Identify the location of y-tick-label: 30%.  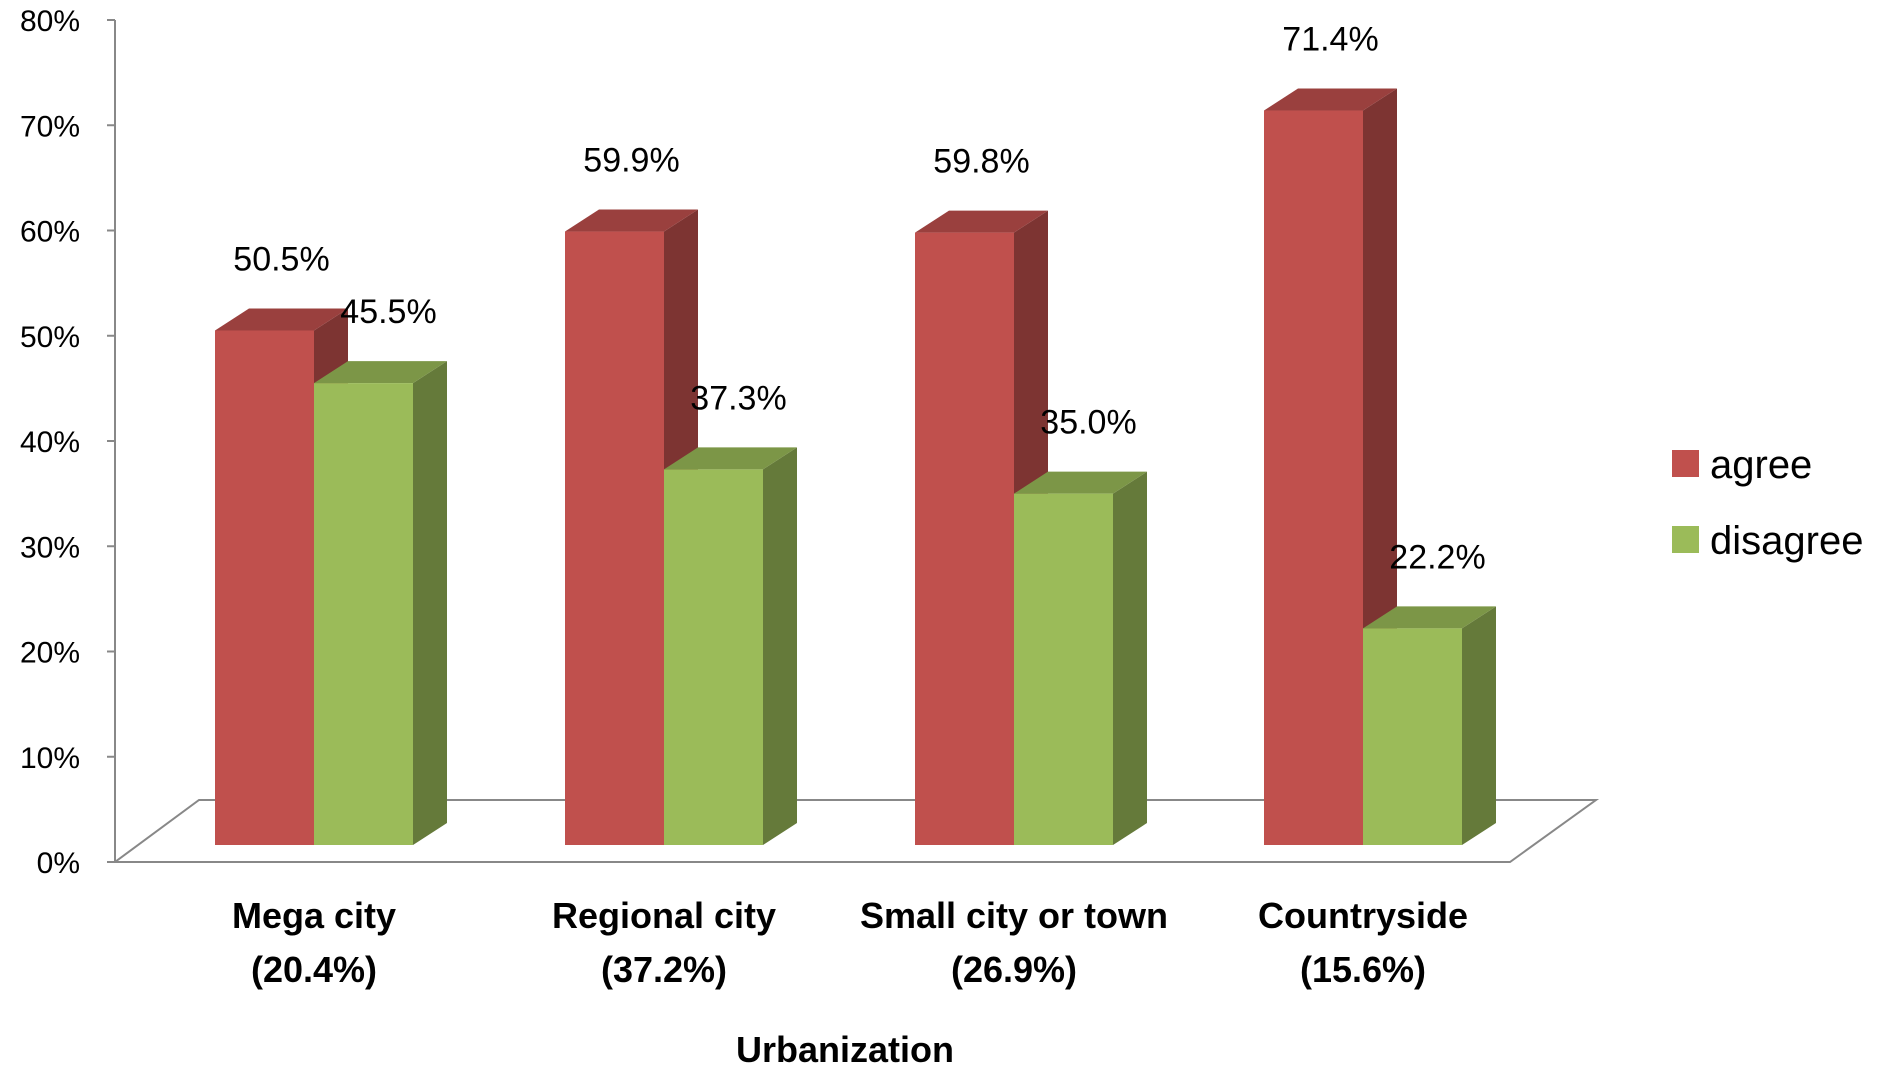
(50, 547).